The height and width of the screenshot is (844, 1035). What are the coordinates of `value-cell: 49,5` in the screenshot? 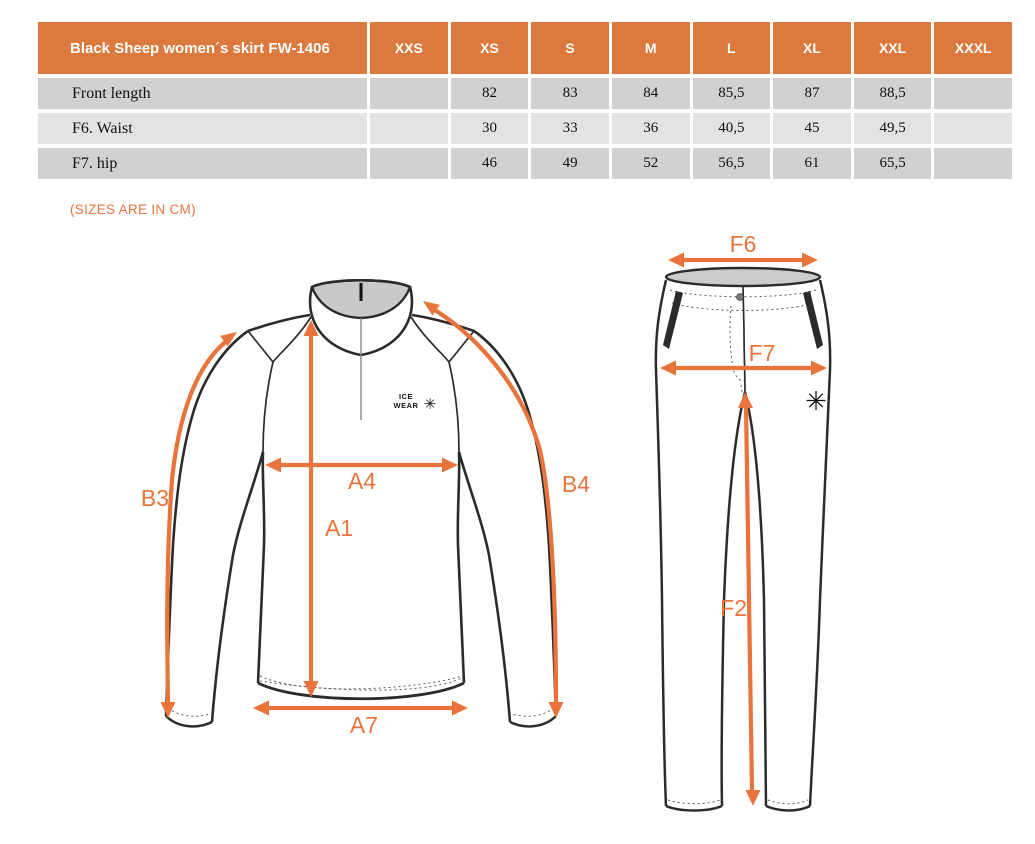 It's located at (892, 128).